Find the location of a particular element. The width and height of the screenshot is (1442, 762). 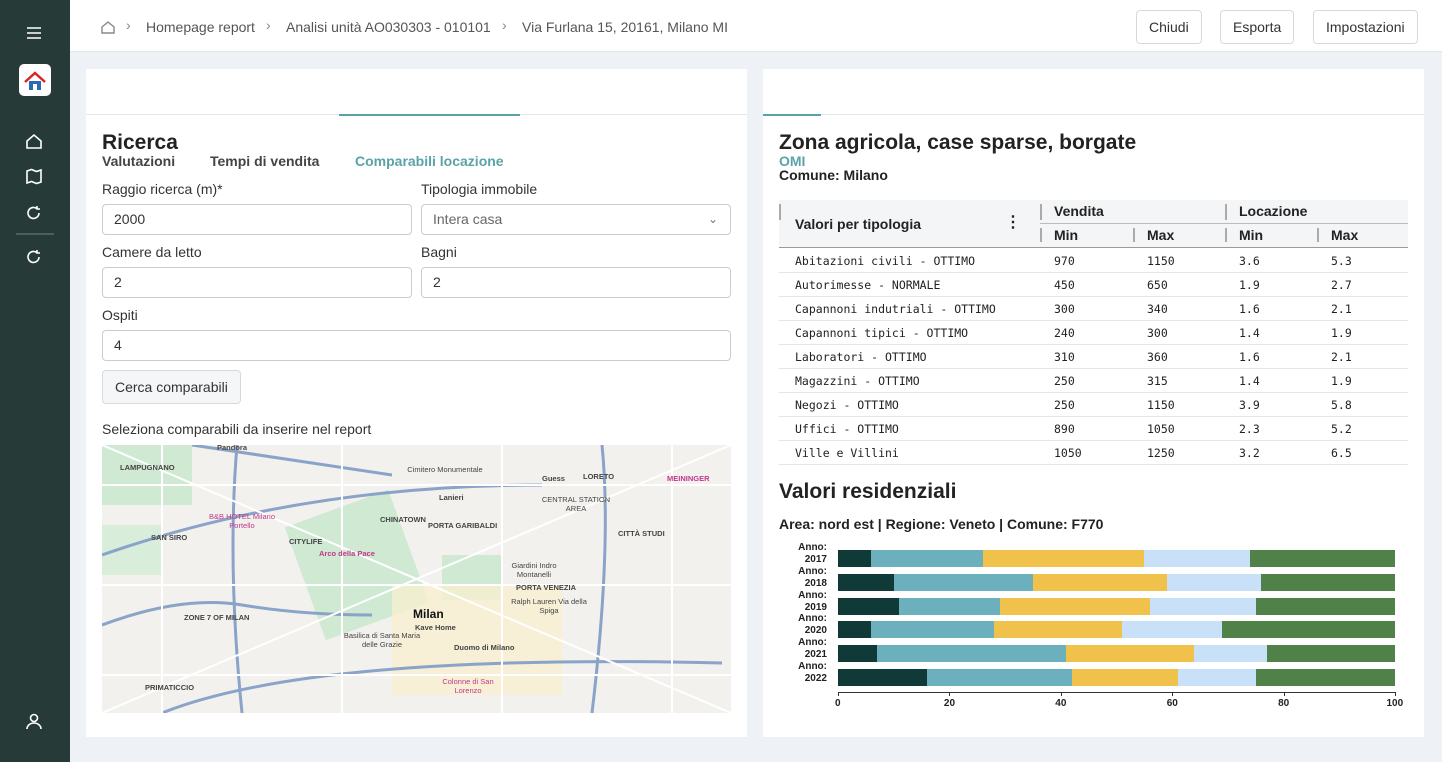

select: Intera casa ⌄ is located at coordinates (576, 219).